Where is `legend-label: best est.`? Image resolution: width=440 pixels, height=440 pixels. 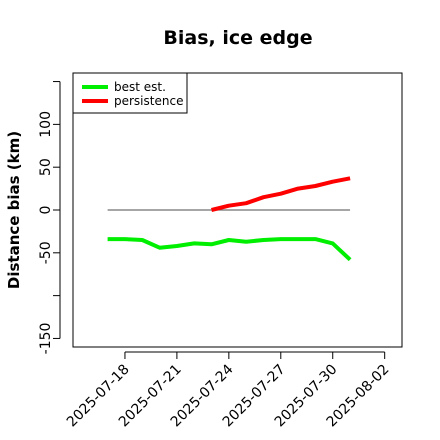 legend-label: best est. is located at coordinates (140, 87).